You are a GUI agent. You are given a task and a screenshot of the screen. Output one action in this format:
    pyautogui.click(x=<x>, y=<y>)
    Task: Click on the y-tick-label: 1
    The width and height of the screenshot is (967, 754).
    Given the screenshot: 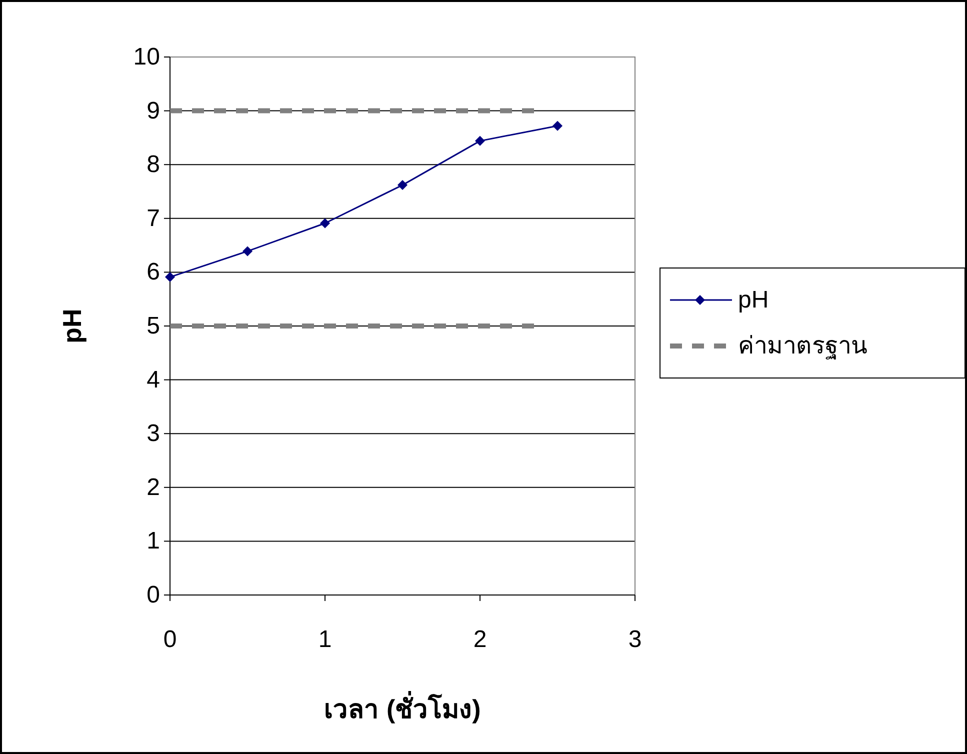 What is the action you would take?
    pyautogui.click(x=153, y=541)
    